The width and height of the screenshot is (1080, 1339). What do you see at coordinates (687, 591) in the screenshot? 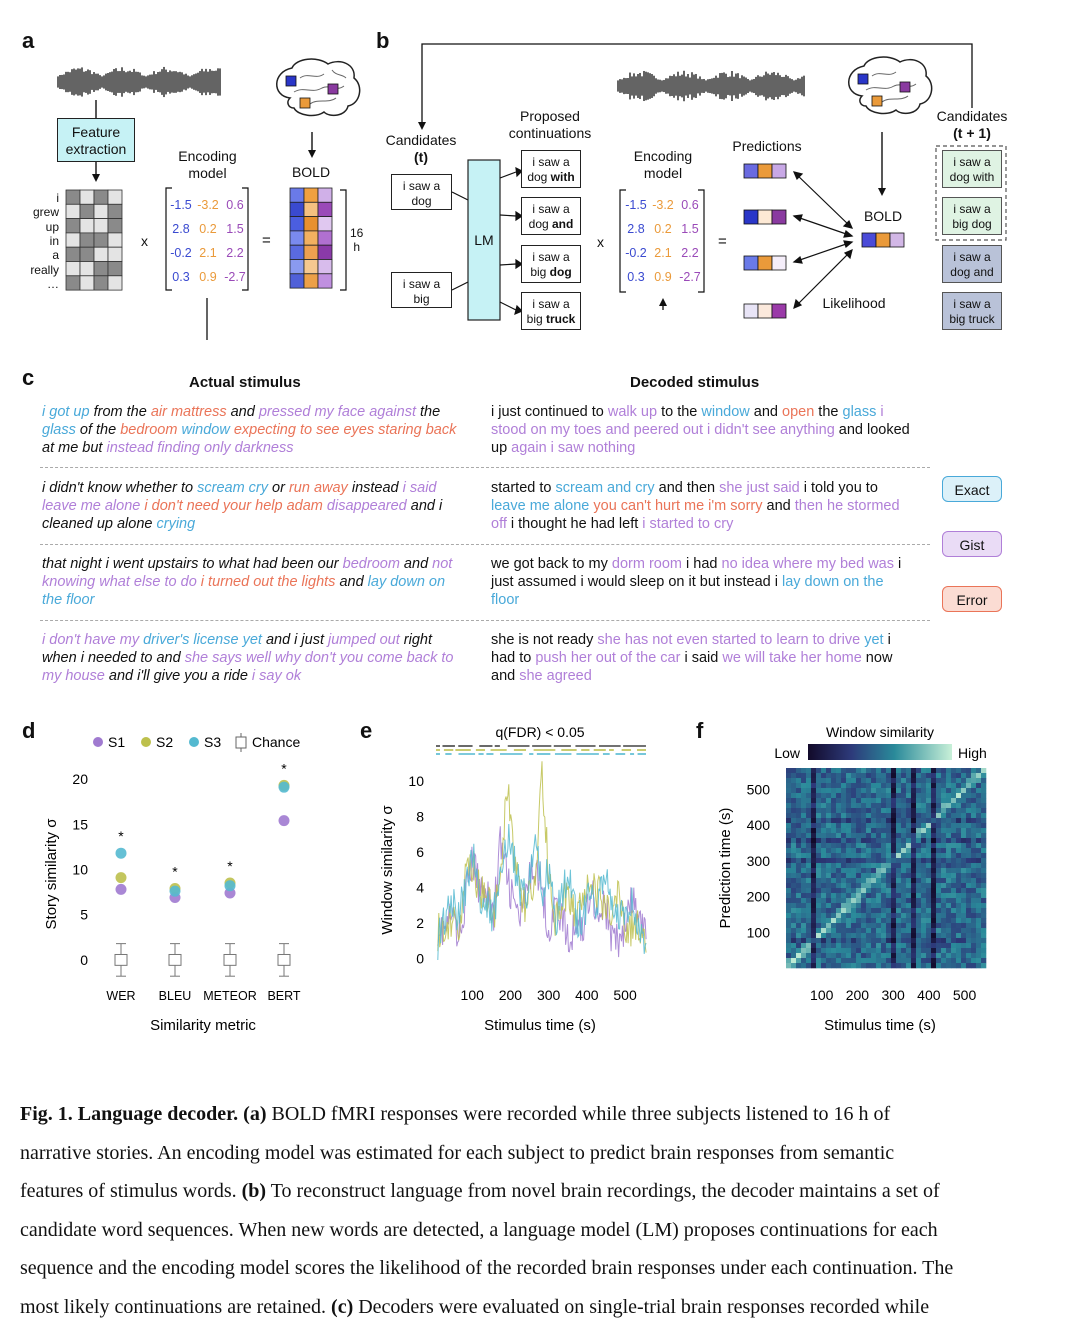
I see `exact-match-span: lay down on the floor` at bounding box center [687, 591].